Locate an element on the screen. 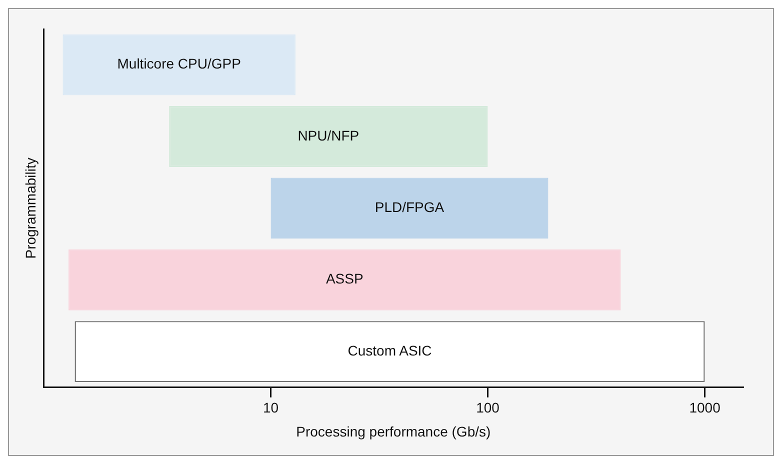  x-tick-label: 10 is located at coordinates (270, 408).